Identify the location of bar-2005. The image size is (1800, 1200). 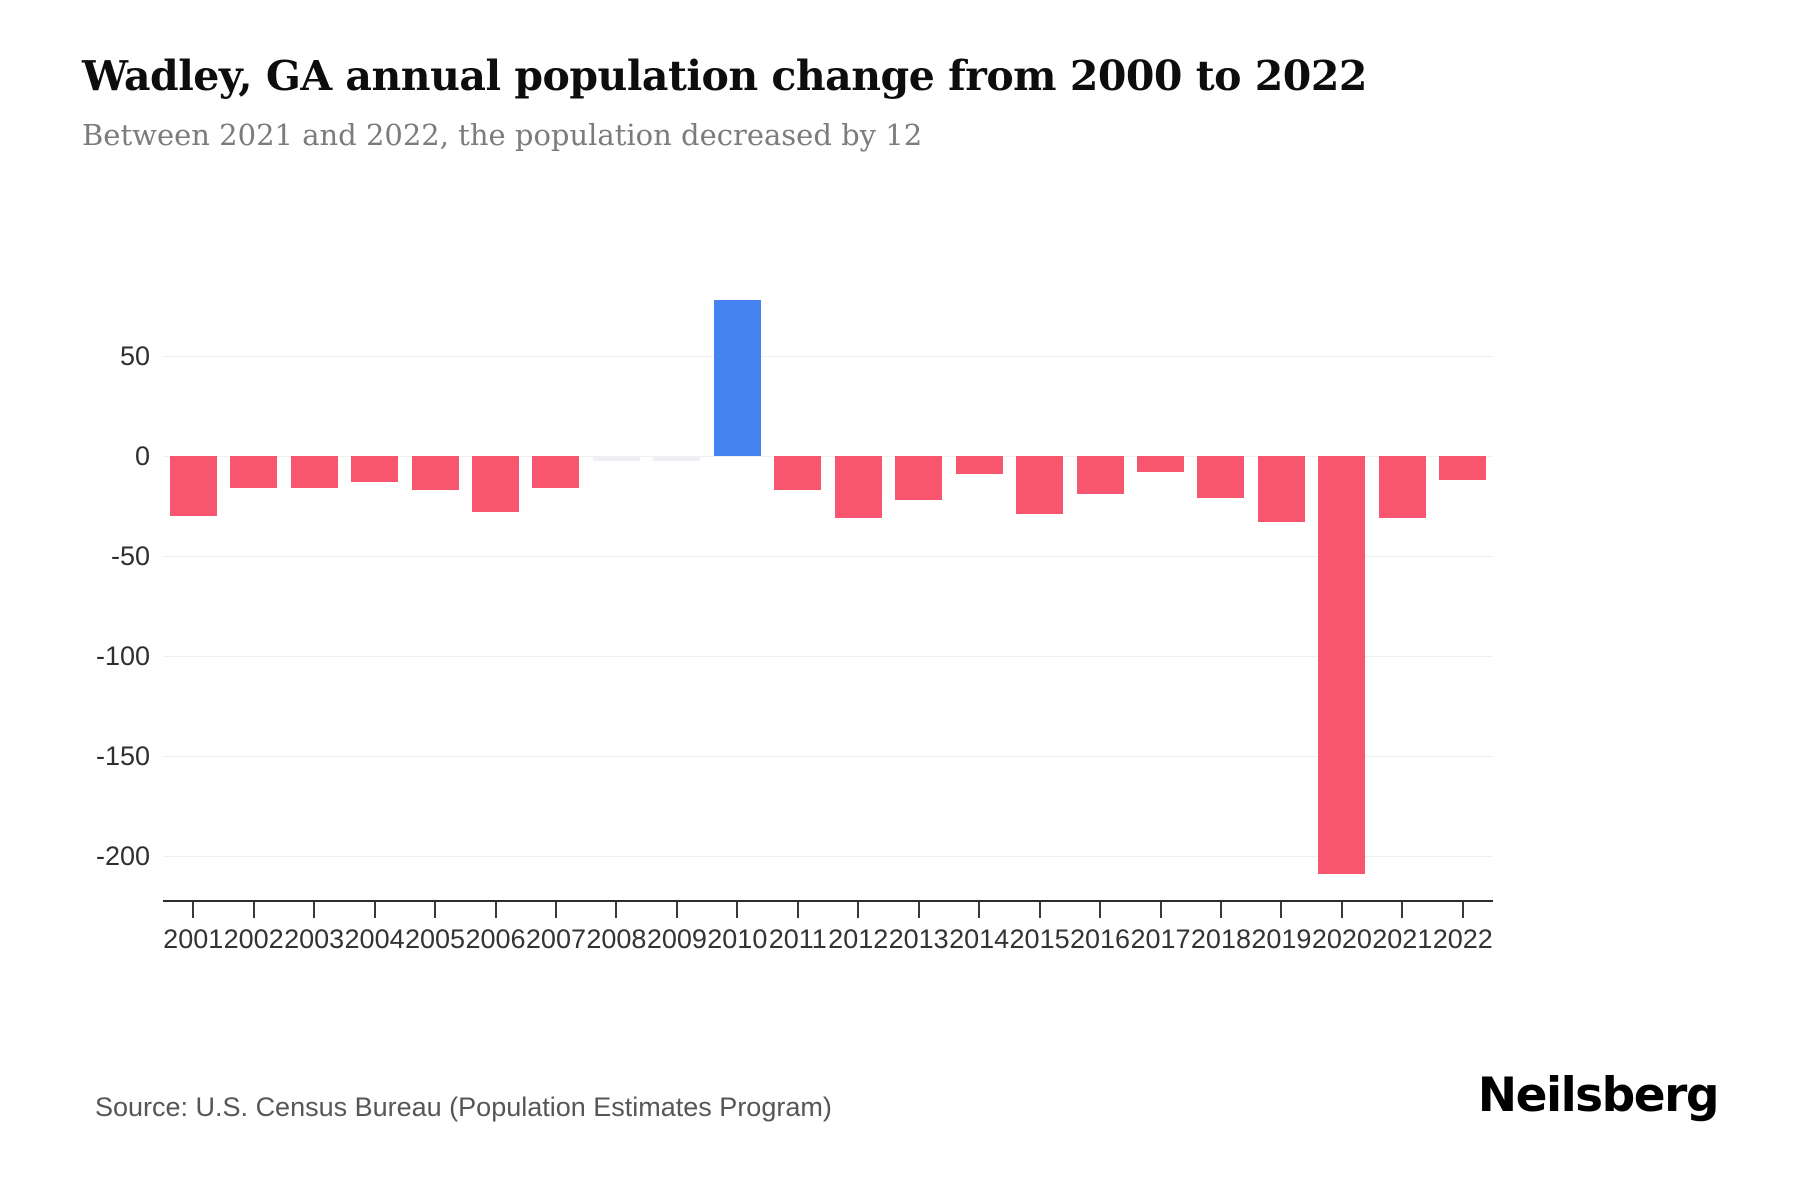
(435, 473).